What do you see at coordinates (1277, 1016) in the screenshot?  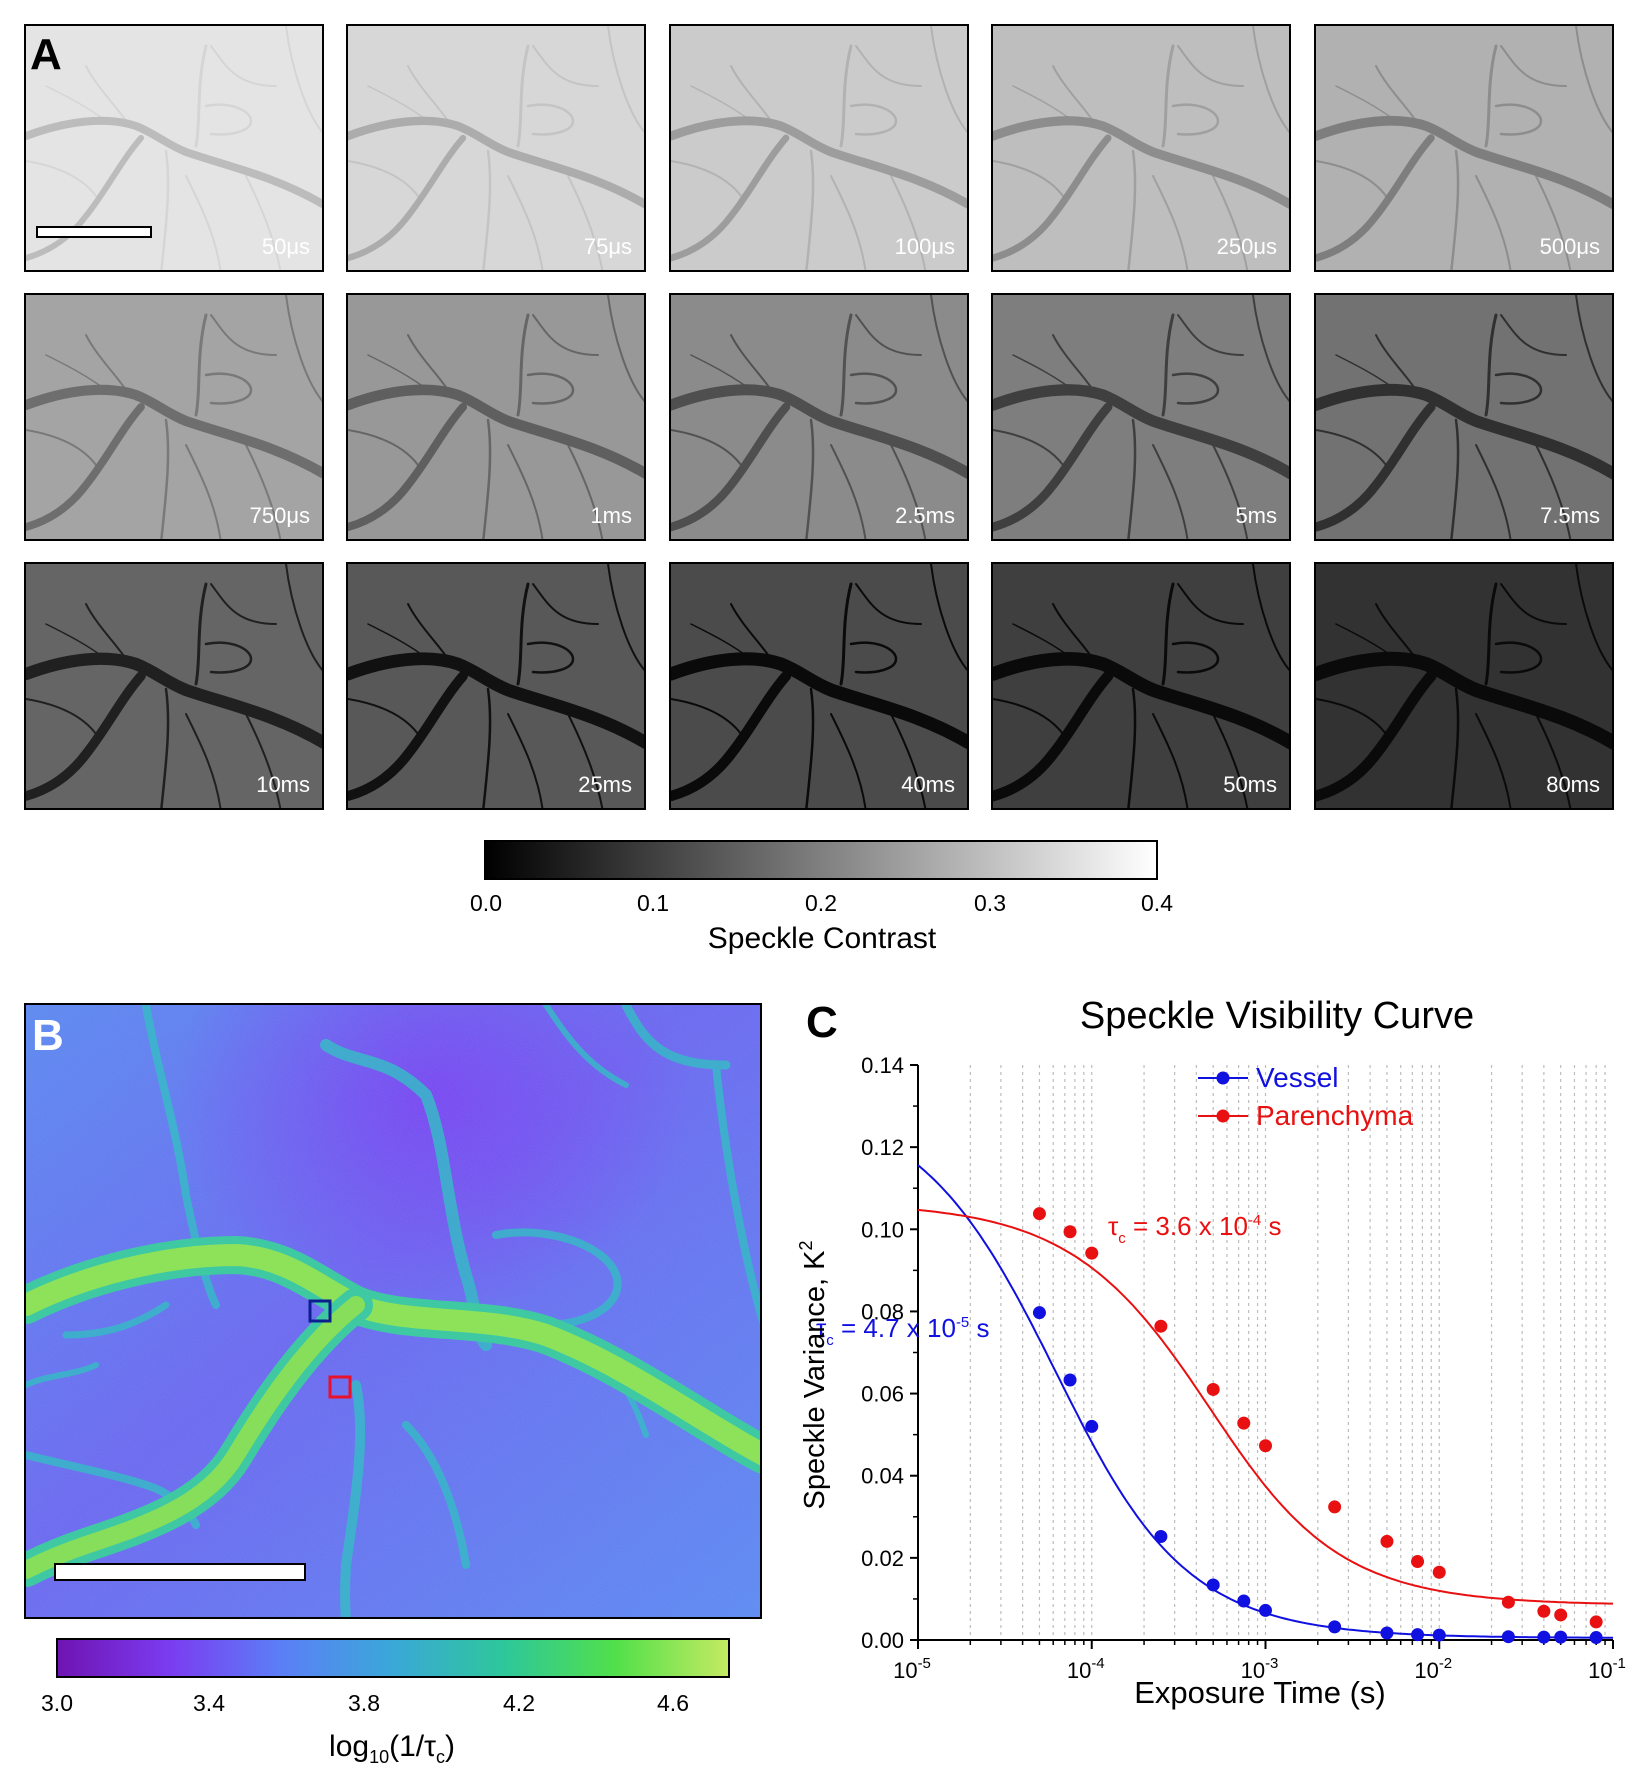 I see `chart-title: Speckle Visibility Curve` at bounding box center [1277, 1016].